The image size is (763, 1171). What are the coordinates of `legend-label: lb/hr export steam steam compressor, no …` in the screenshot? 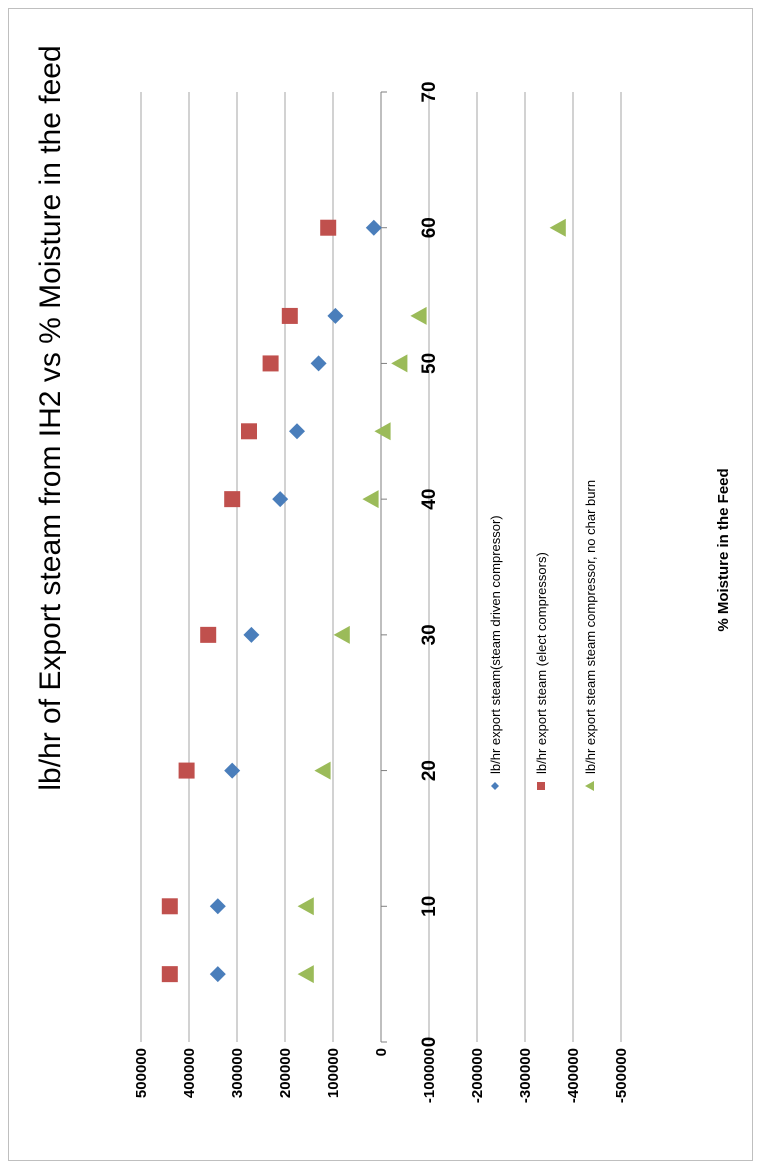 It's located at (590, 627).